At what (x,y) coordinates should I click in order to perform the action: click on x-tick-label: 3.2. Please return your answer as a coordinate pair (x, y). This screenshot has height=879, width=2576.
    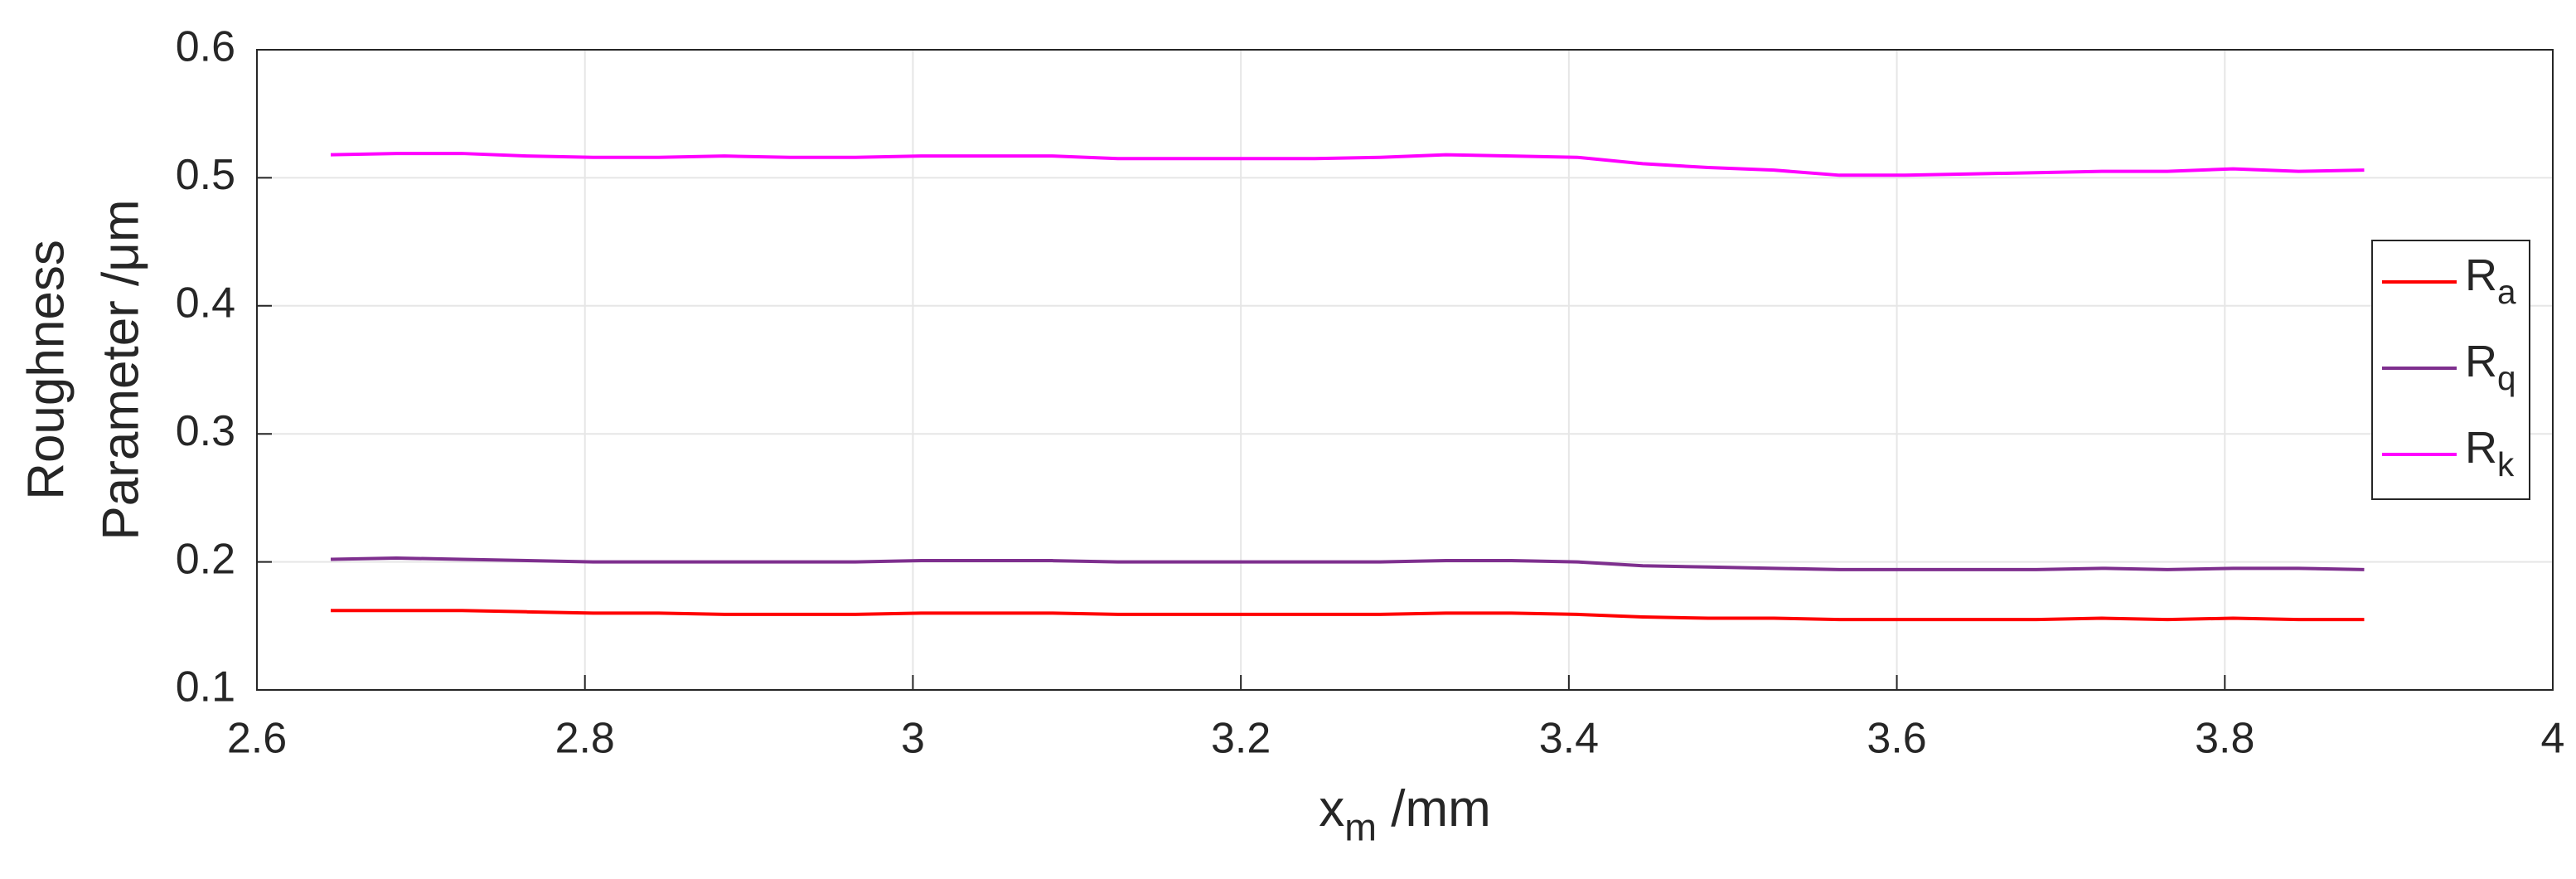
    Looking at the image, I should click on (1241, 739).